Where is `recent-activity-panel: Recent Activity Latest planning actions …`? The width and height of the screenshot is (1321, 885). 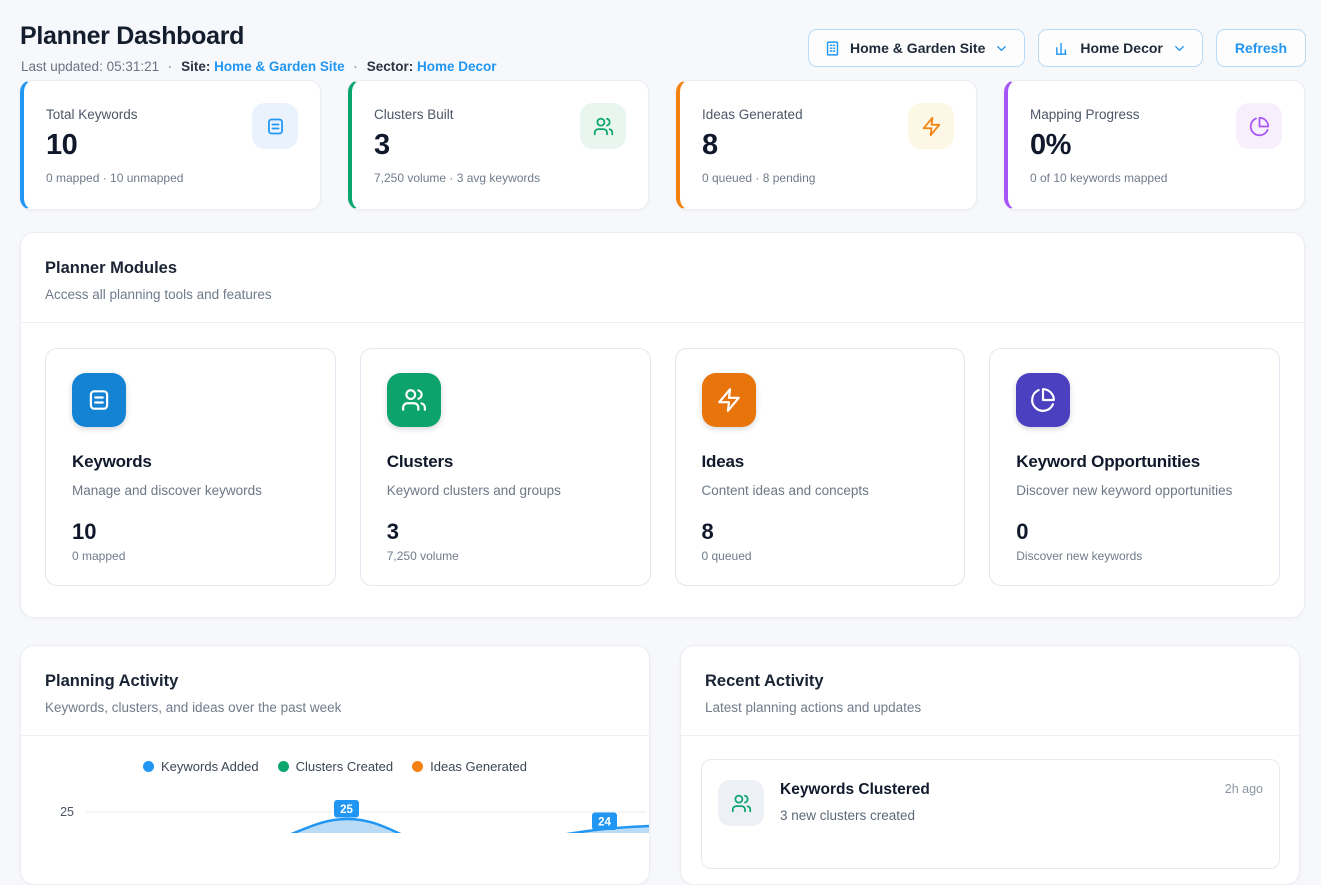 recent-activity-panel: Recent Activity Latest planning actions … is located at coordinates (990, 765).